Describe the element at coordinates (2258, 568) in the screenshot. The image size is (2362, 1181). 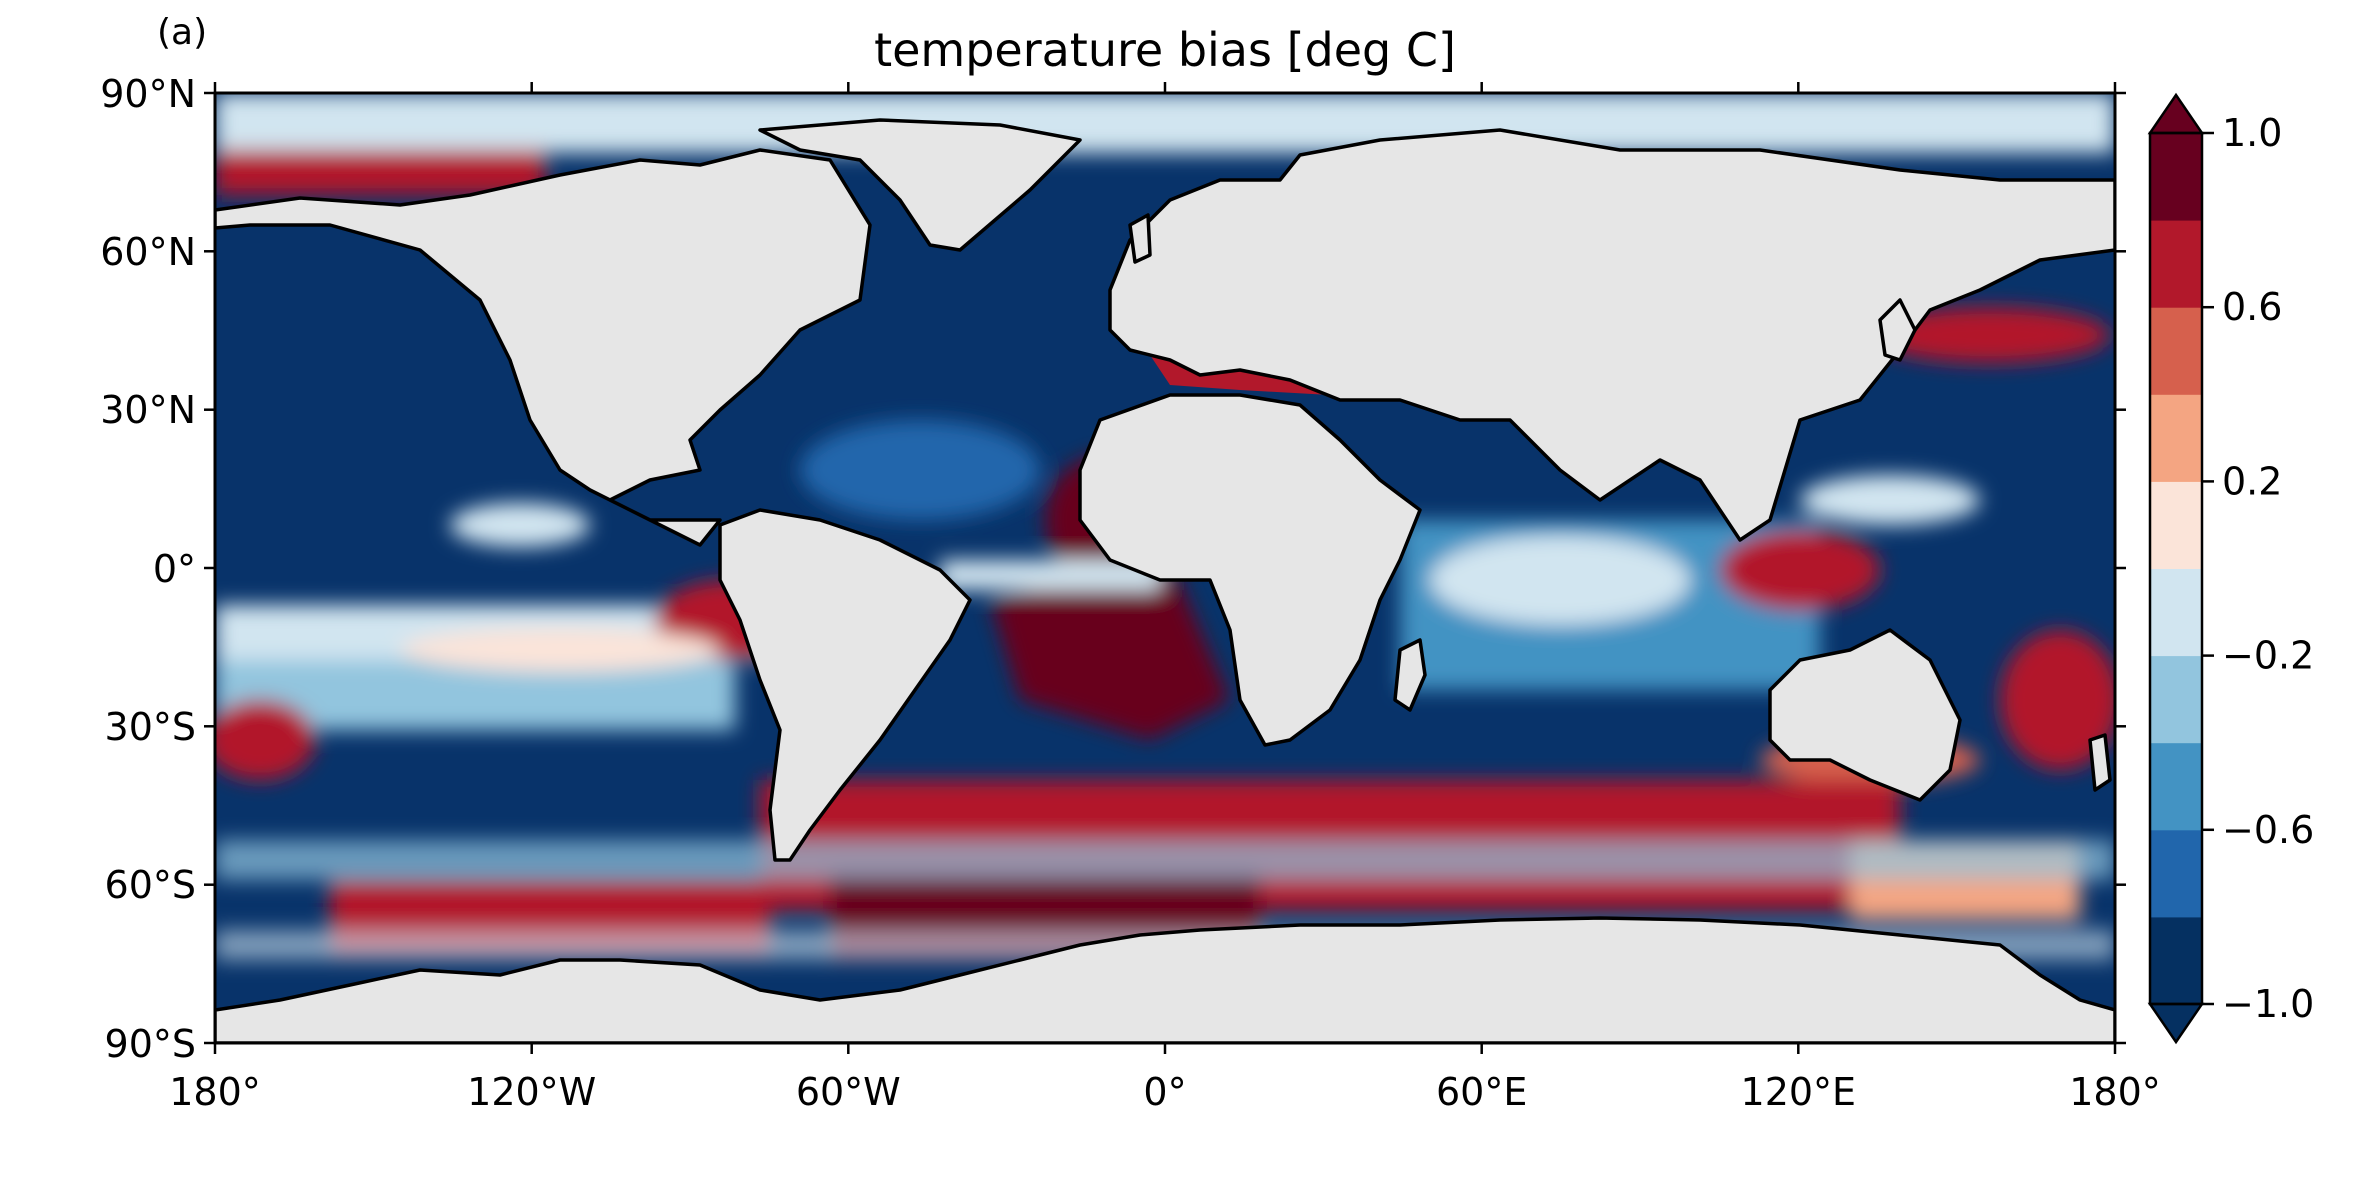
I see `colorbar-ticks: 1.0 0.6 0.2 −0.2 −0.6 −1.0` at that location.